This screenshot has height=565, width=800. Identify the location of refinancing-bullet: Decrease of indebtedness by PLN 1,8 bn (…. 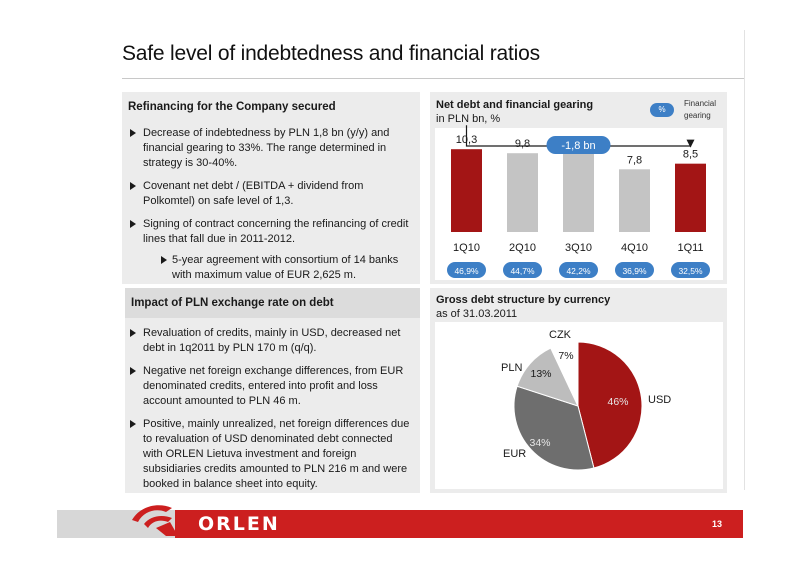
(270, 148).